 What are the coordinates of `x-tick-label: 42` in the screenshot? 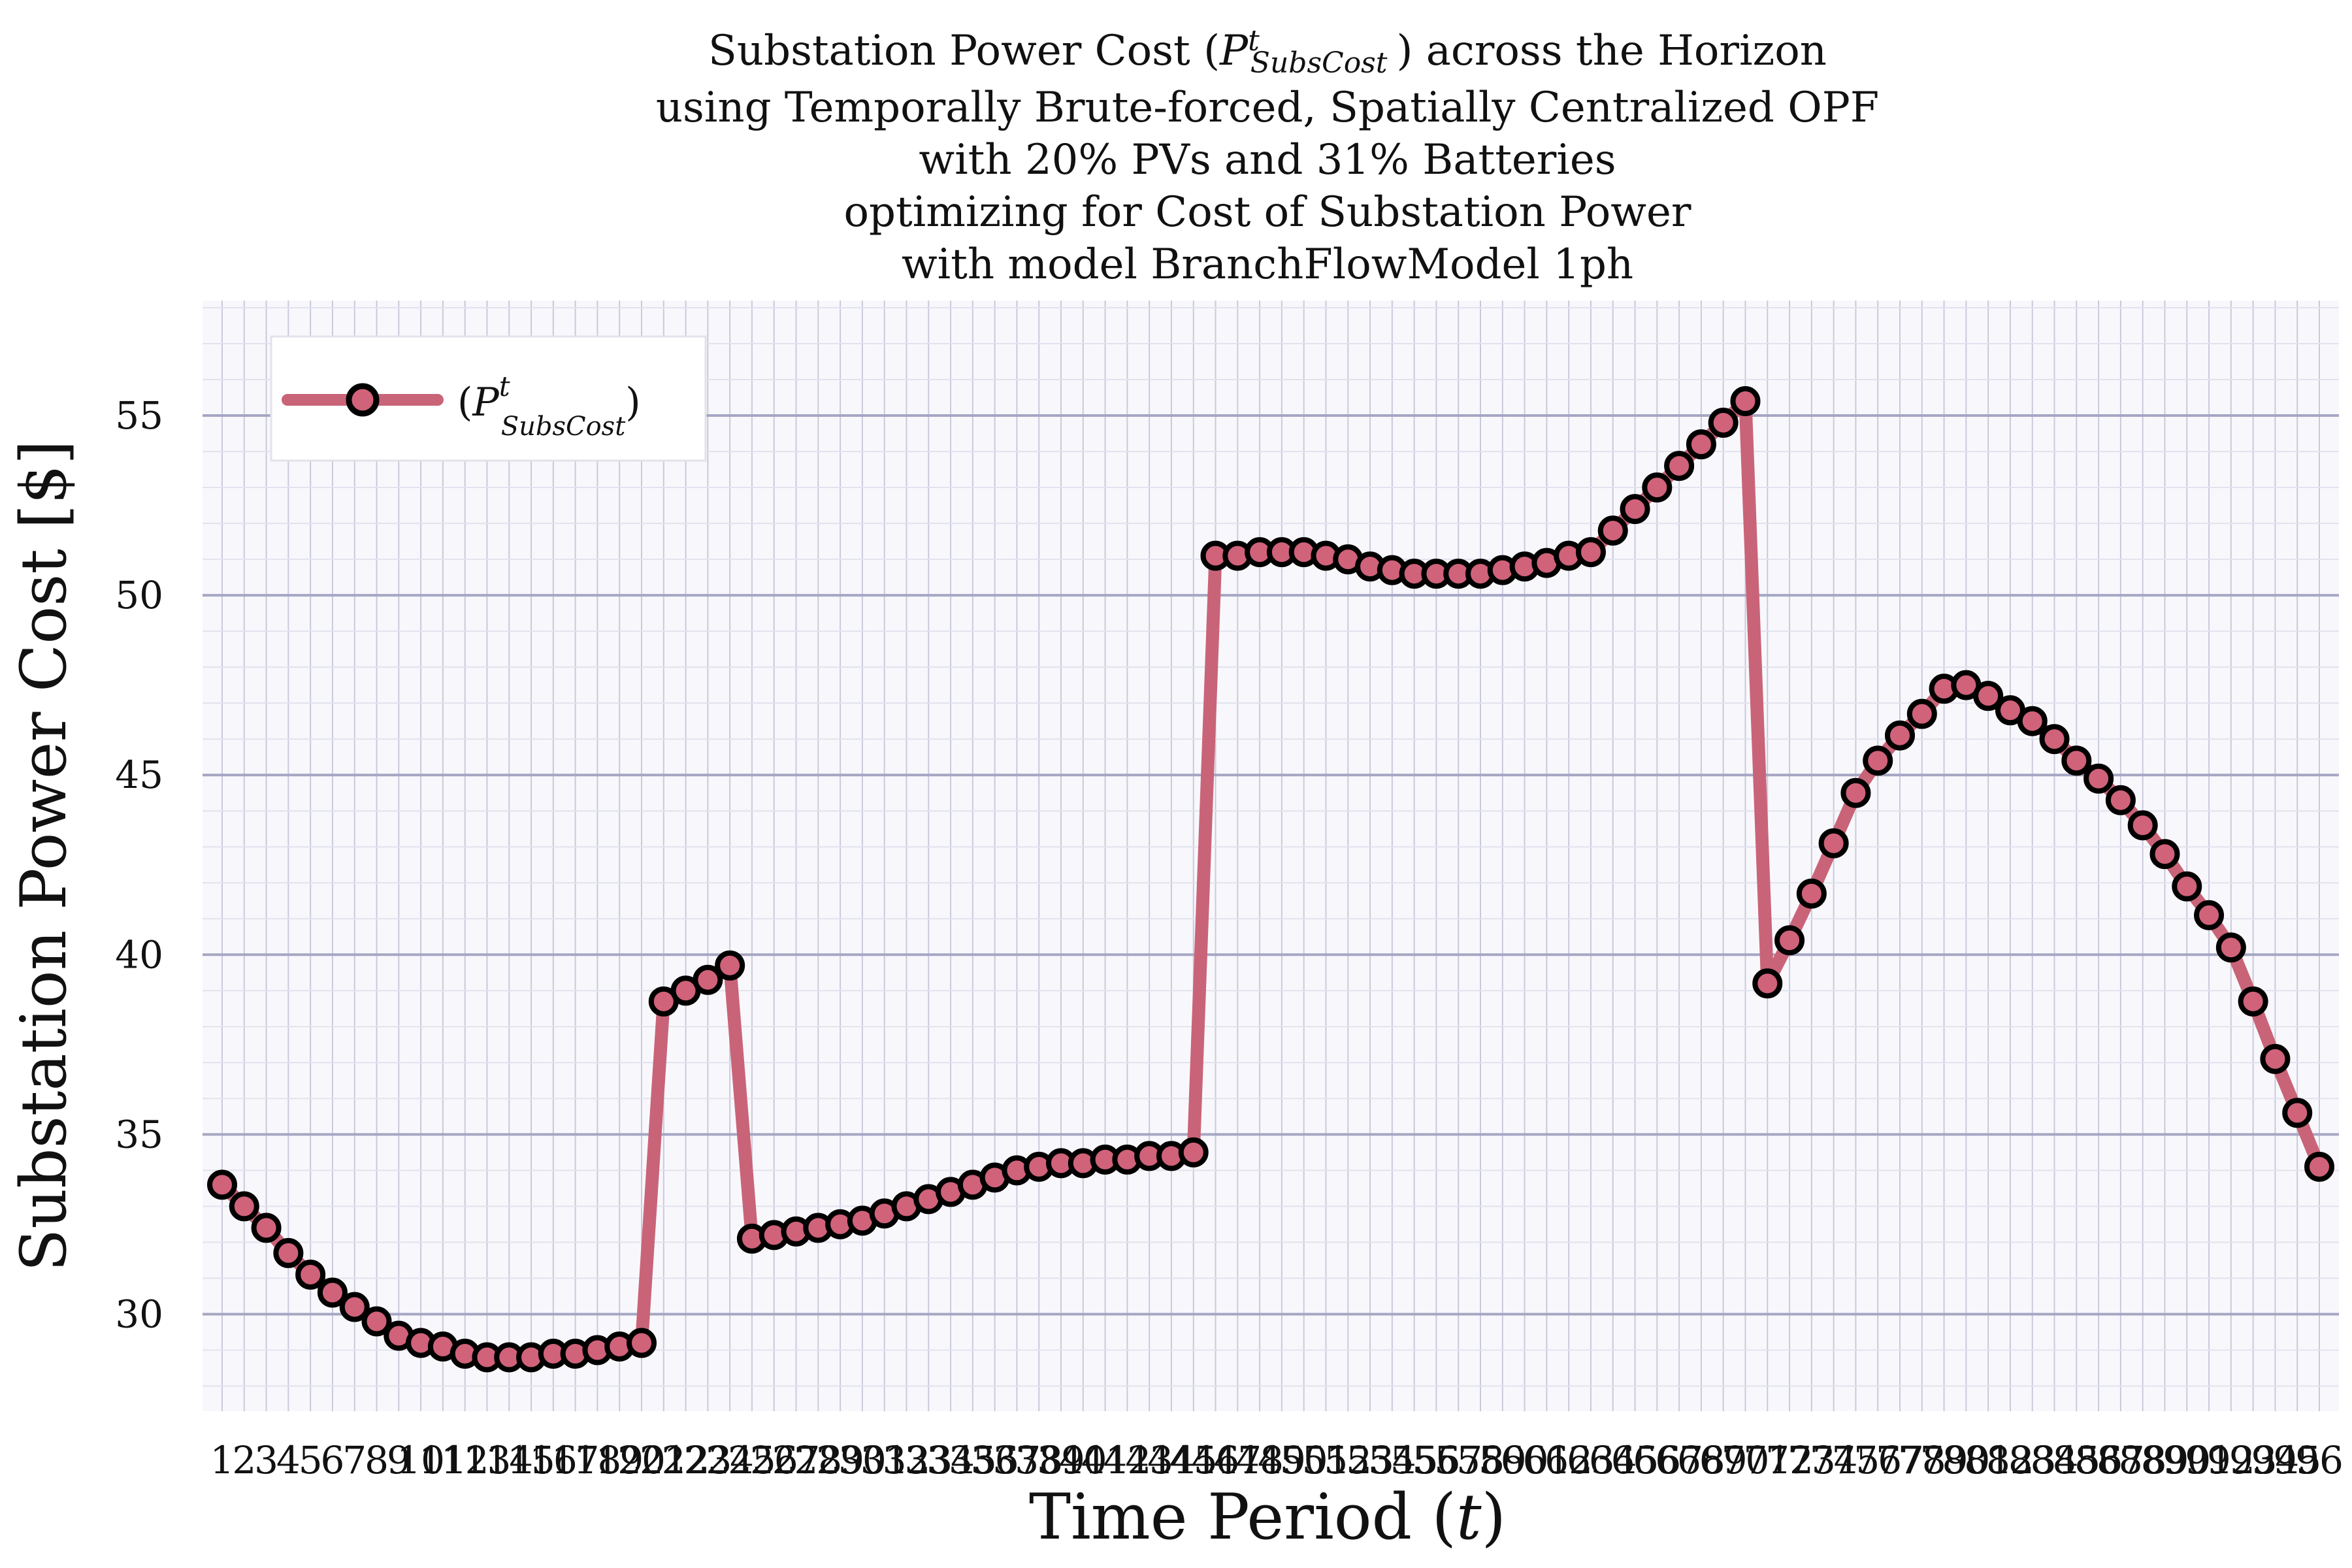 It's located at (1127, 1460).